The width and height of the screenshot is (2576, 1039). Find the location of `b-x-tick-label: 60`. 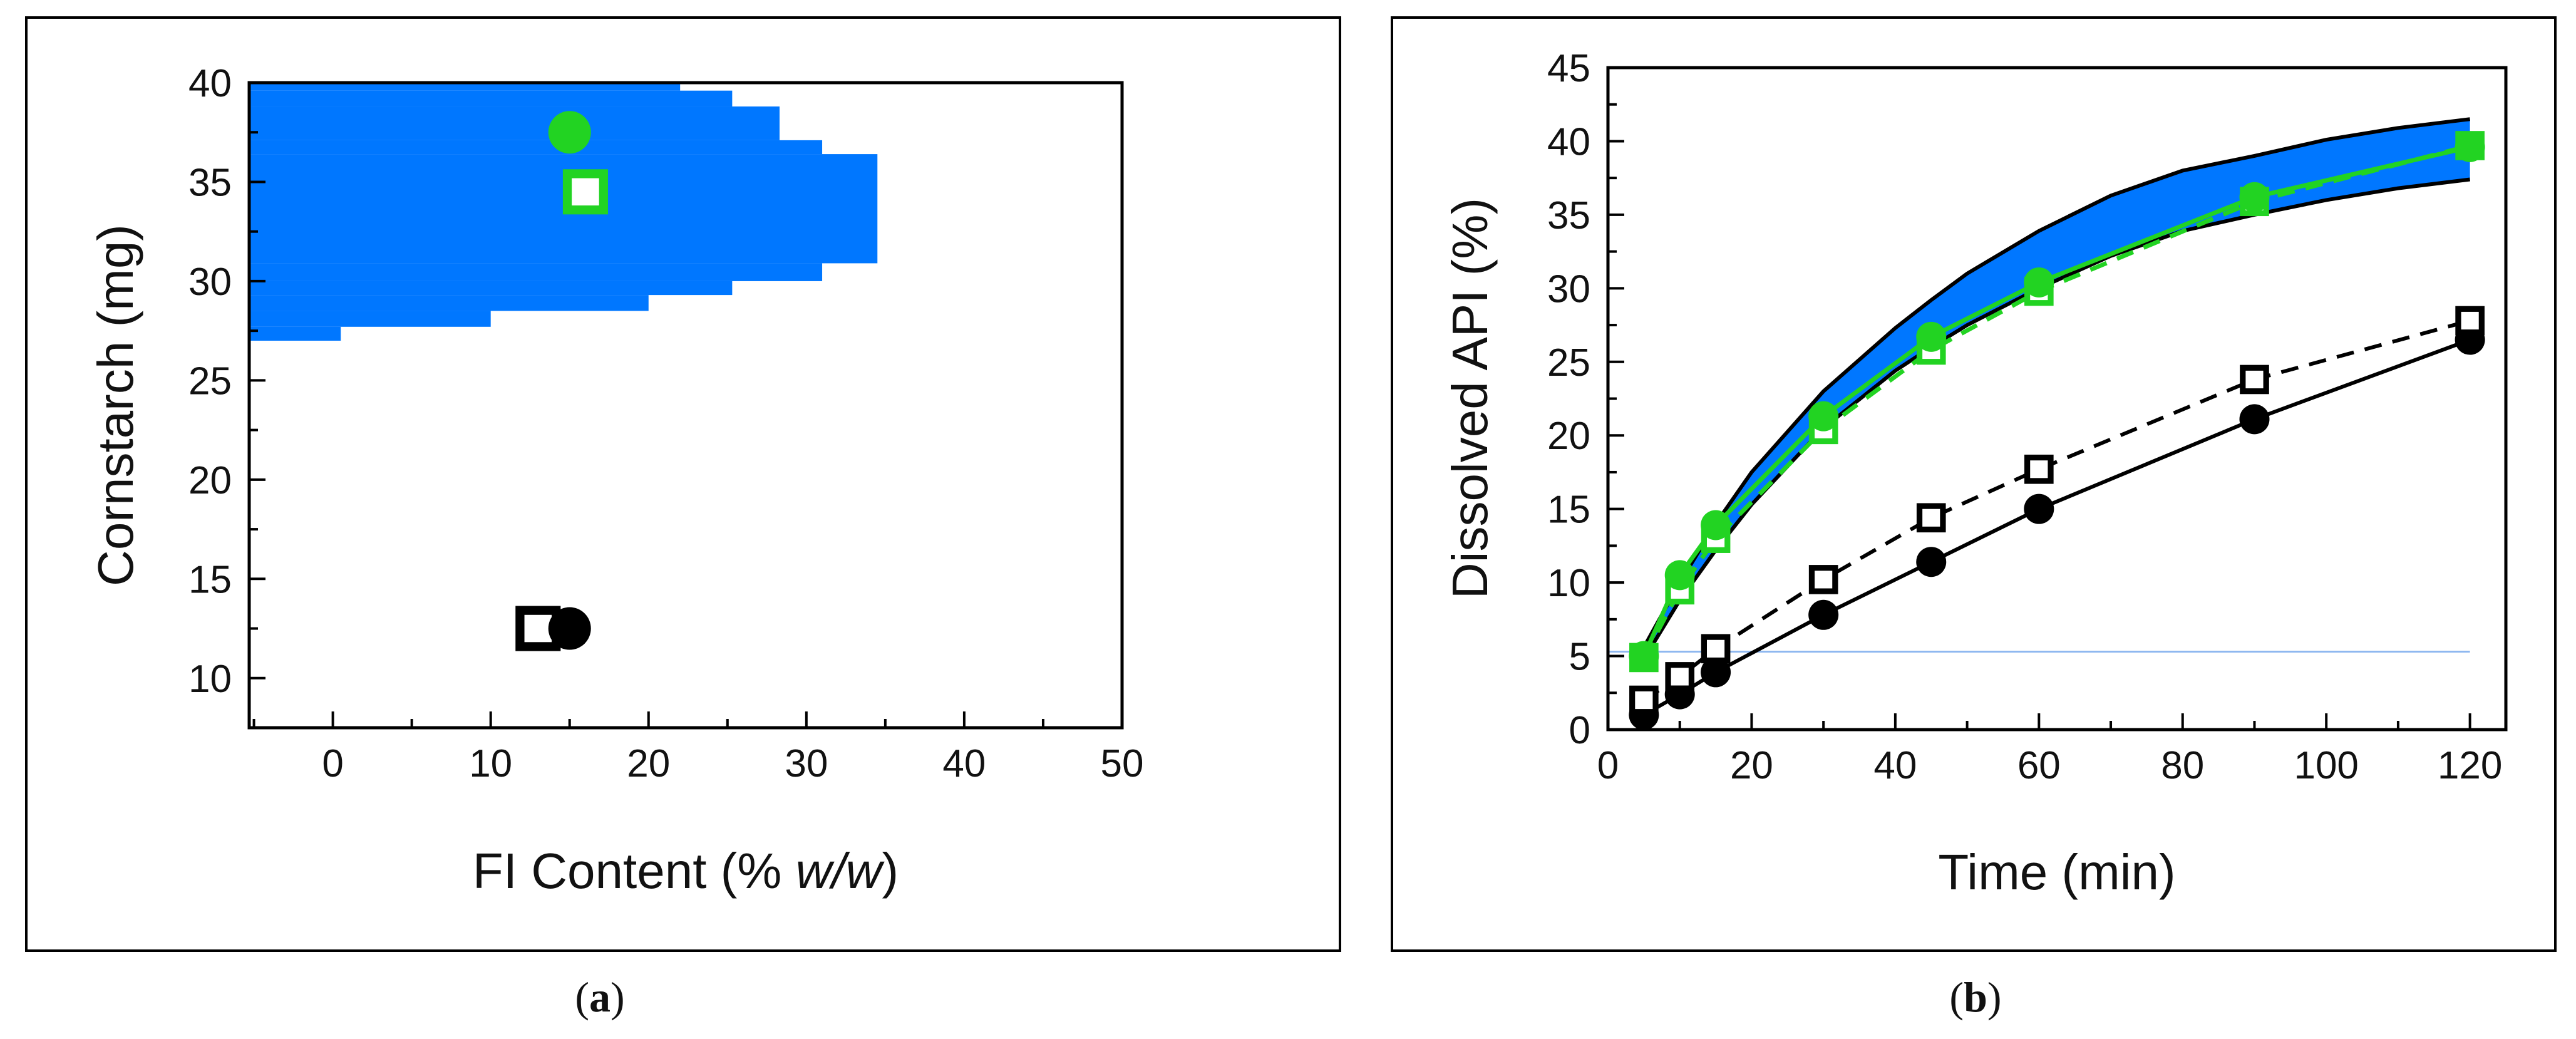

b-x-tick-label: 60 is located at coordinates (2039, 765).